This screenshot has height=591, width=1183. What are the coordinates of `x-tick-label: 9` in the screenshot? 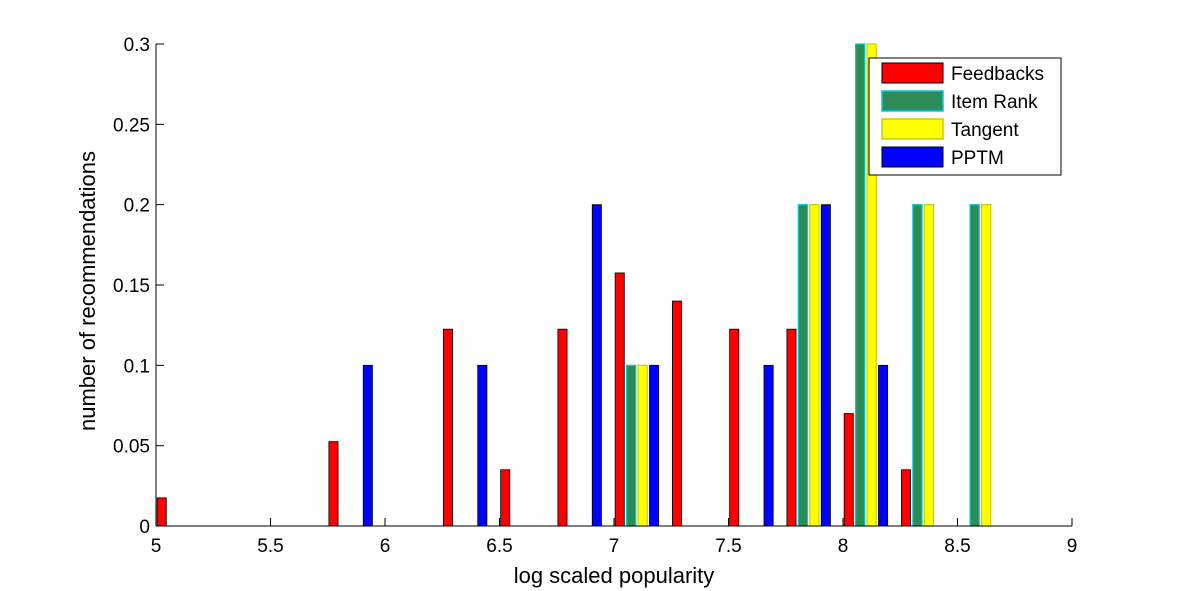 It's located at (1072, 546).